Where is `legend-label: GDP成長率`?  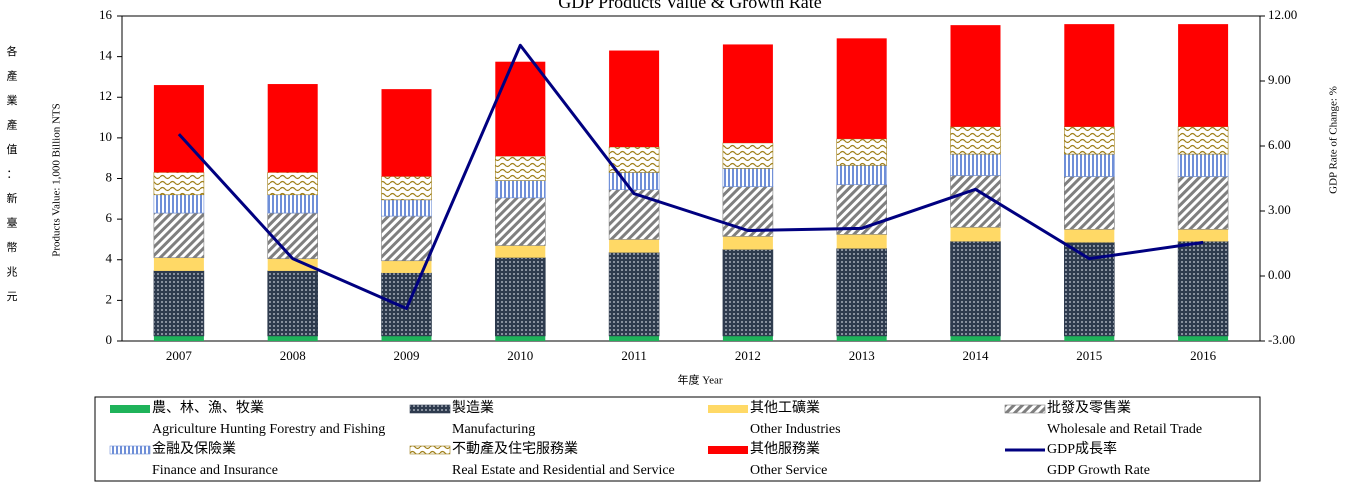
legend-label: GDP成長率 is located at coordinates (1082, 448).